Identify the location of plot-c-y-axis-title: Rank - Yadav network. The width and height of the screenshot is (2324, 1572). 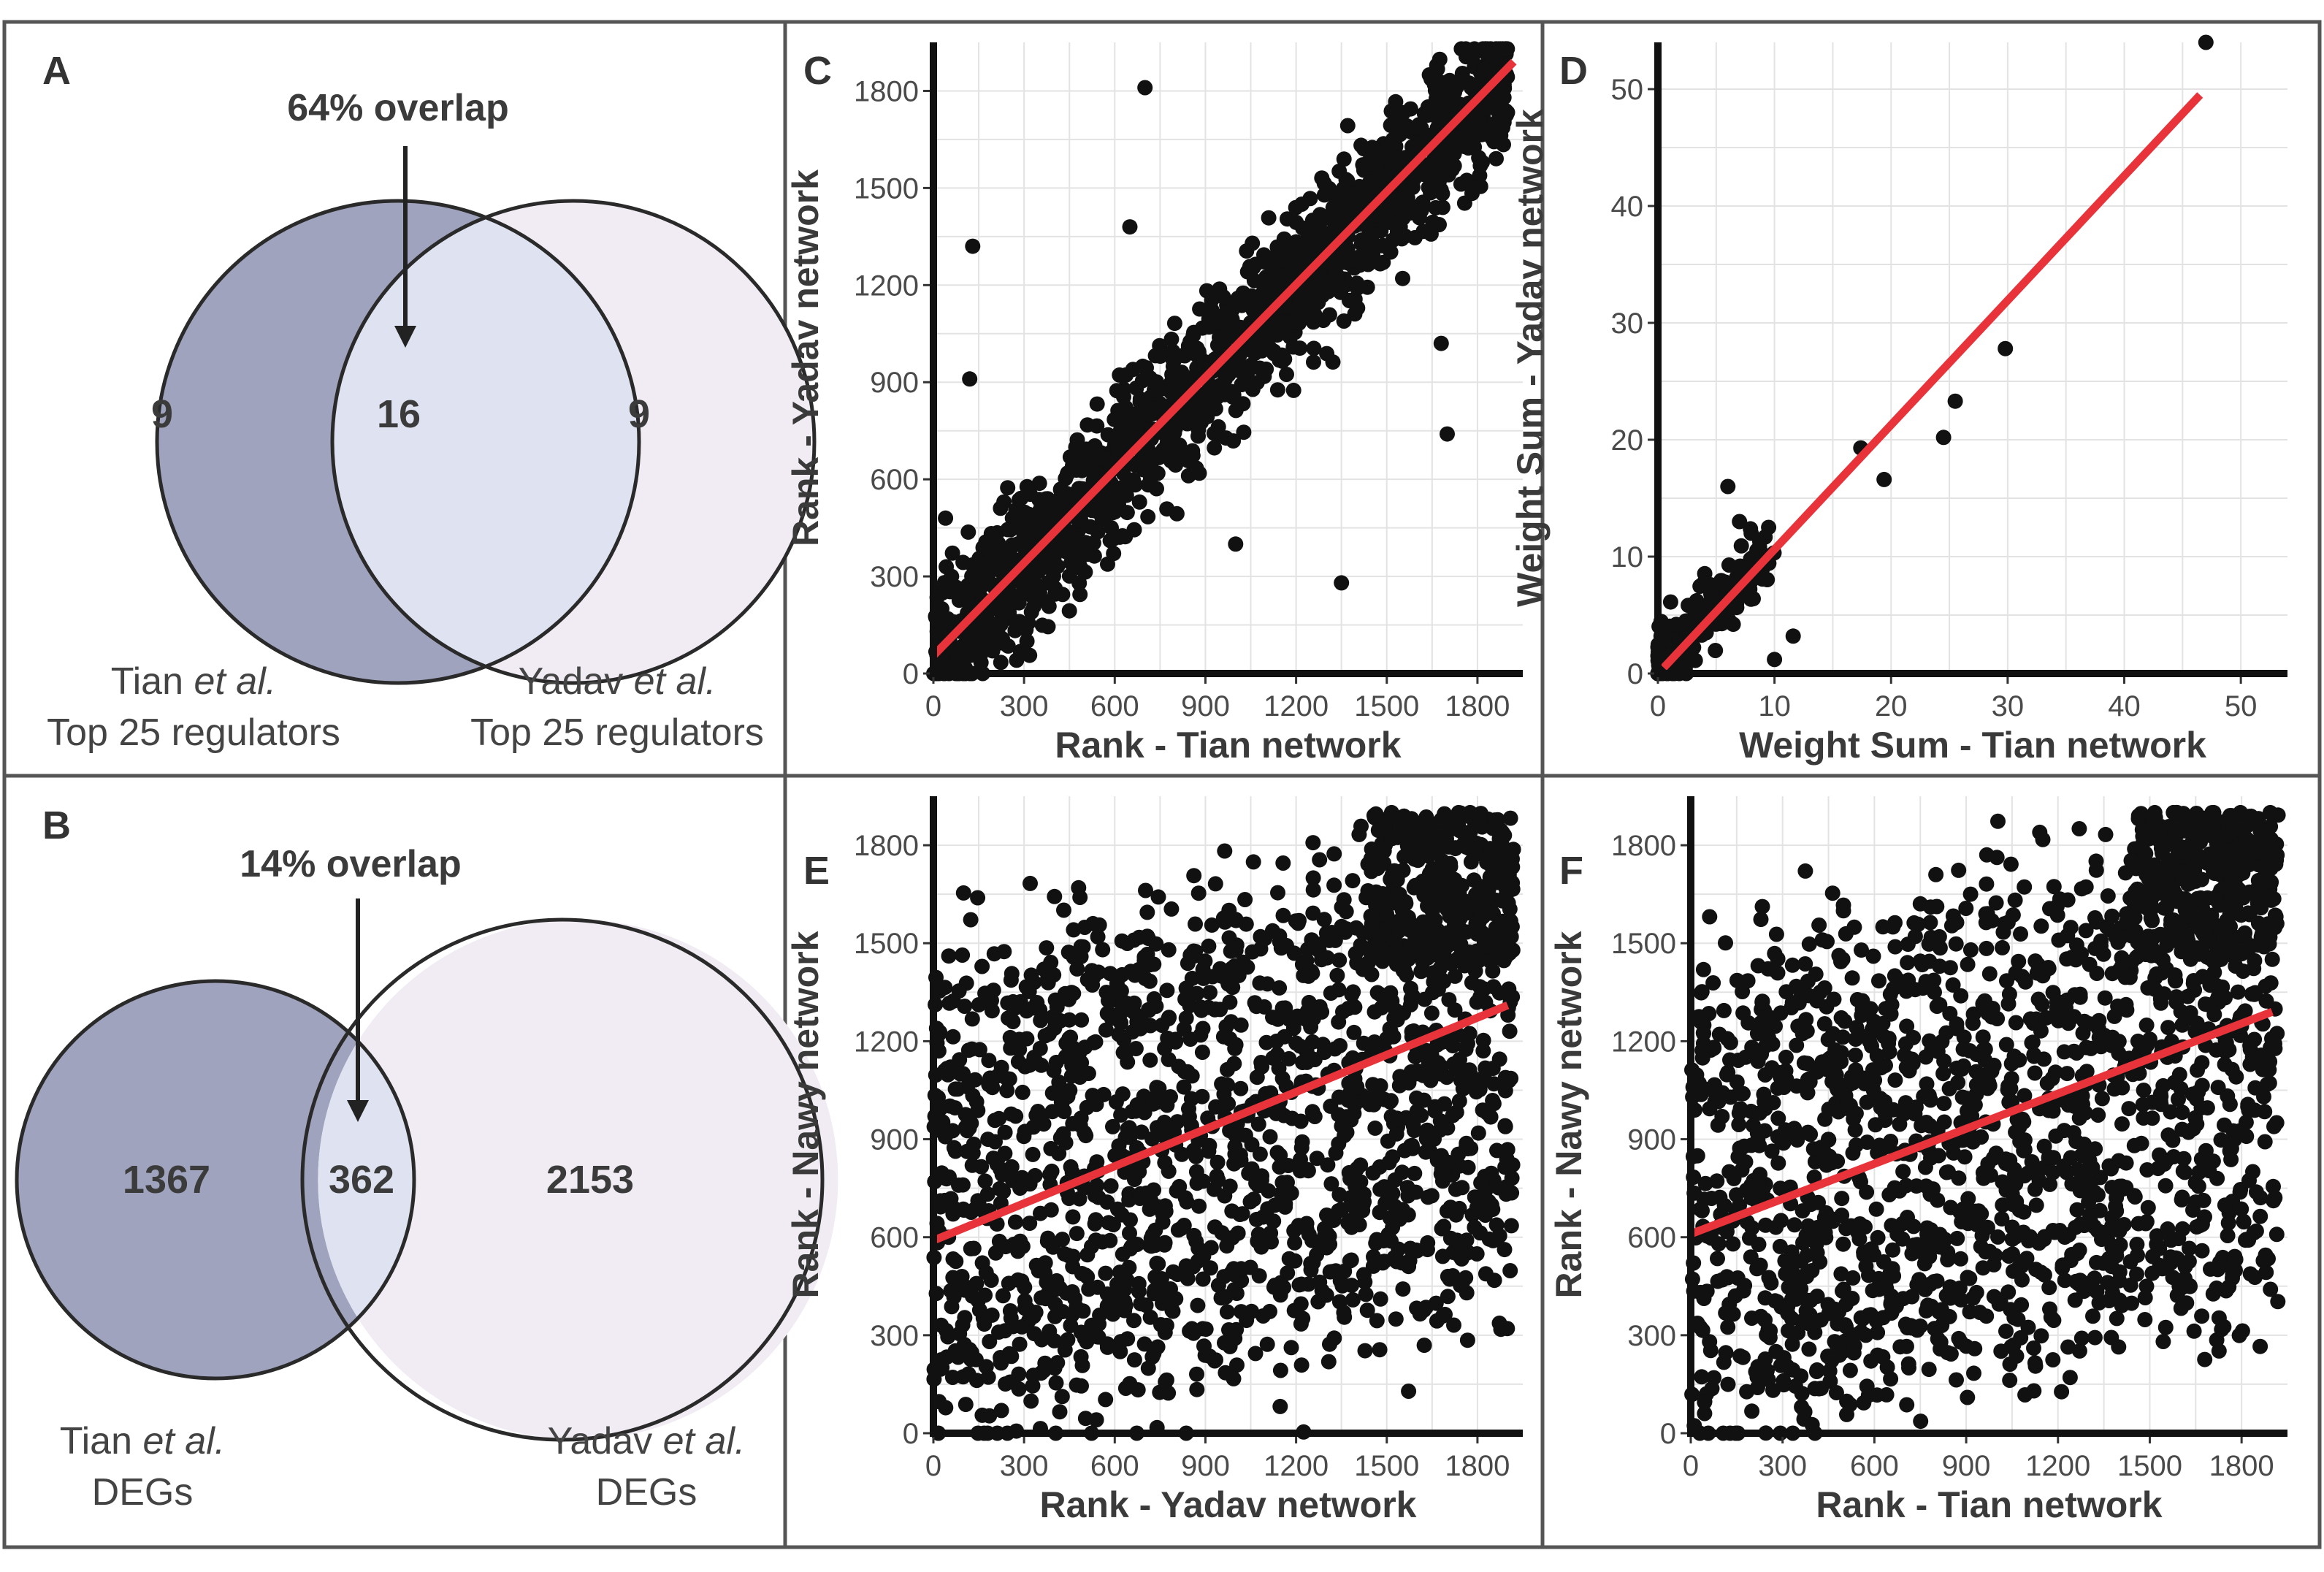
(805, 357).